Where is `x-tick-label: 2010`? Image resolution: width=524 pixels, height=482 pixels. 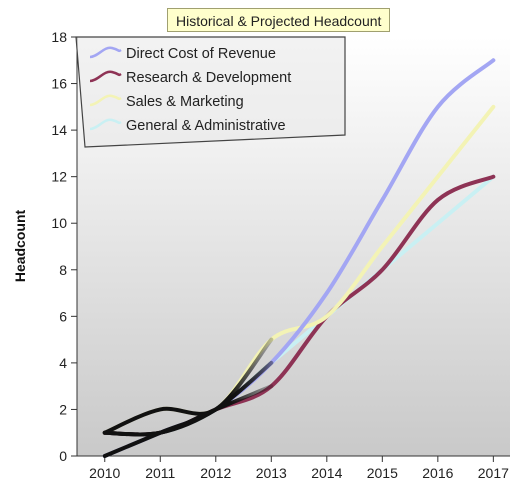
x-tick-label: 2010 is located at coordinates (104, 473).